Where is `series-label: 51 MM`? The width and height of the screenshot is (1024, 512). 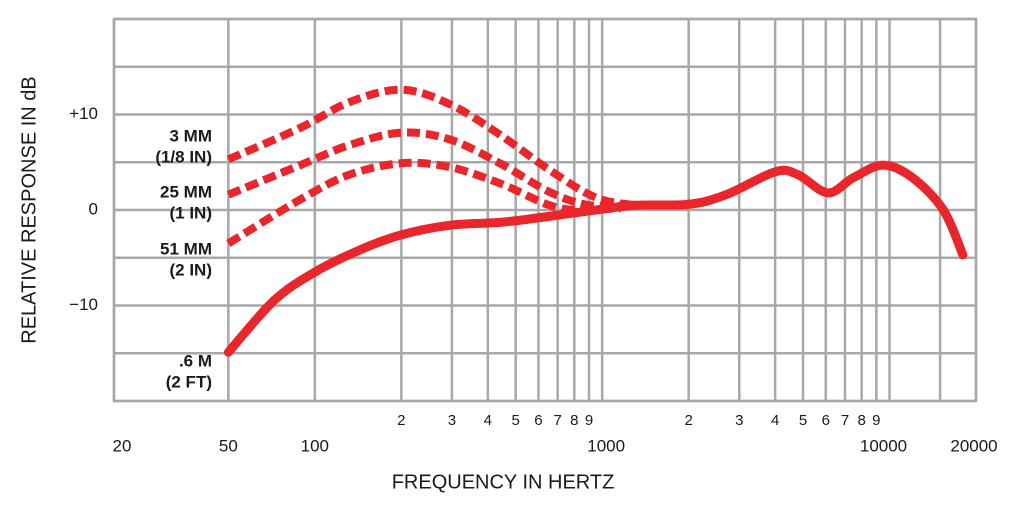
series-label: 51 MM is located at coordinates (186, 248).